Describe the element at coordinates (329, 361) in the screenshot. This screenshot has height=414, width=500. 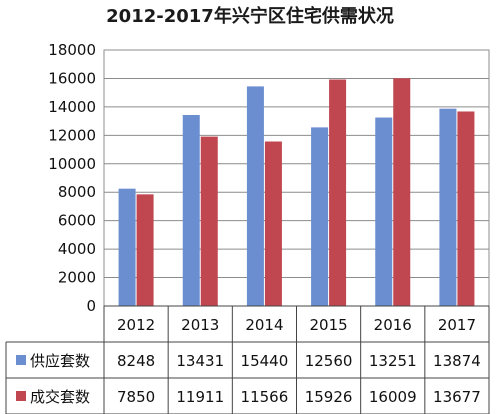
I see `data-label: 12560` at that location.